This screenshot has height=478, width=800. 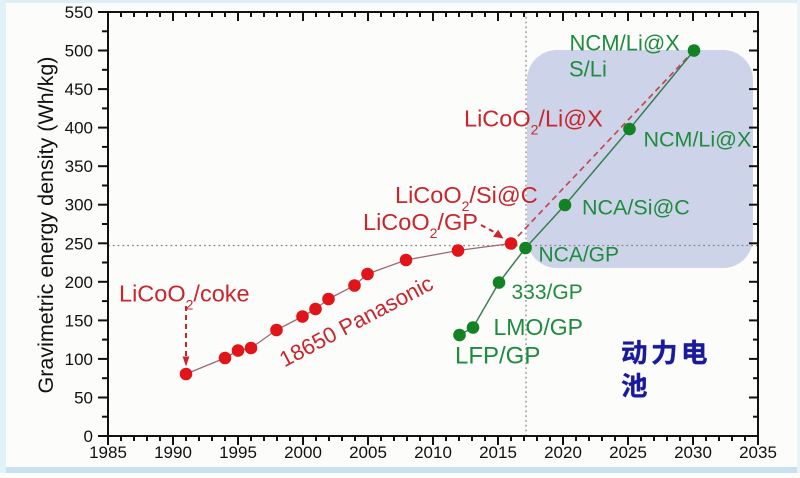 I want to click on svg-text: 0, so click(x=88, y=436).